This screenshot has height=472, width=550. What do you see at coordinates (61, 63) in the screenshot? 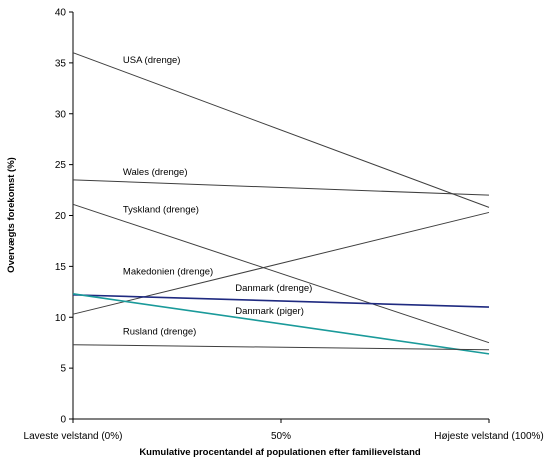
I see `y-tick-label: 35` at bounding box center [61, 63].